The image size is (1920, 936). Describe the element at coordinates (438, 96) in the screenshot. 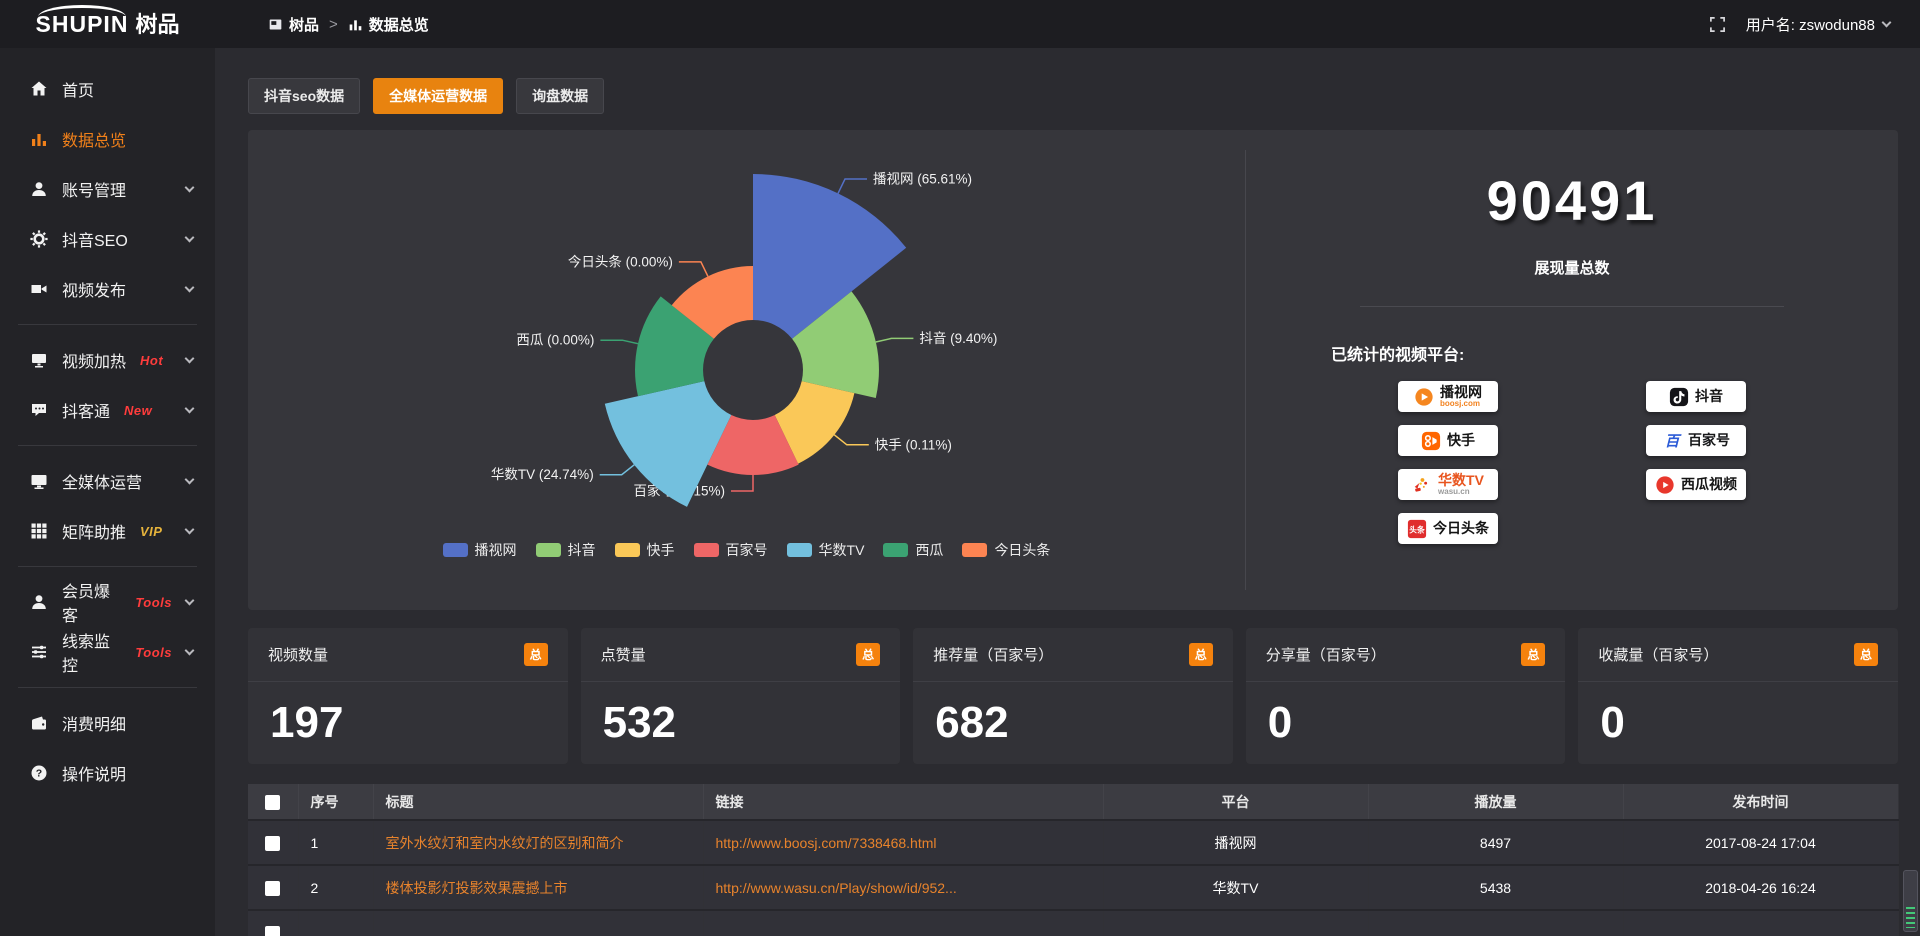

I see `tab-2: 全媒体运营数据` at that location.